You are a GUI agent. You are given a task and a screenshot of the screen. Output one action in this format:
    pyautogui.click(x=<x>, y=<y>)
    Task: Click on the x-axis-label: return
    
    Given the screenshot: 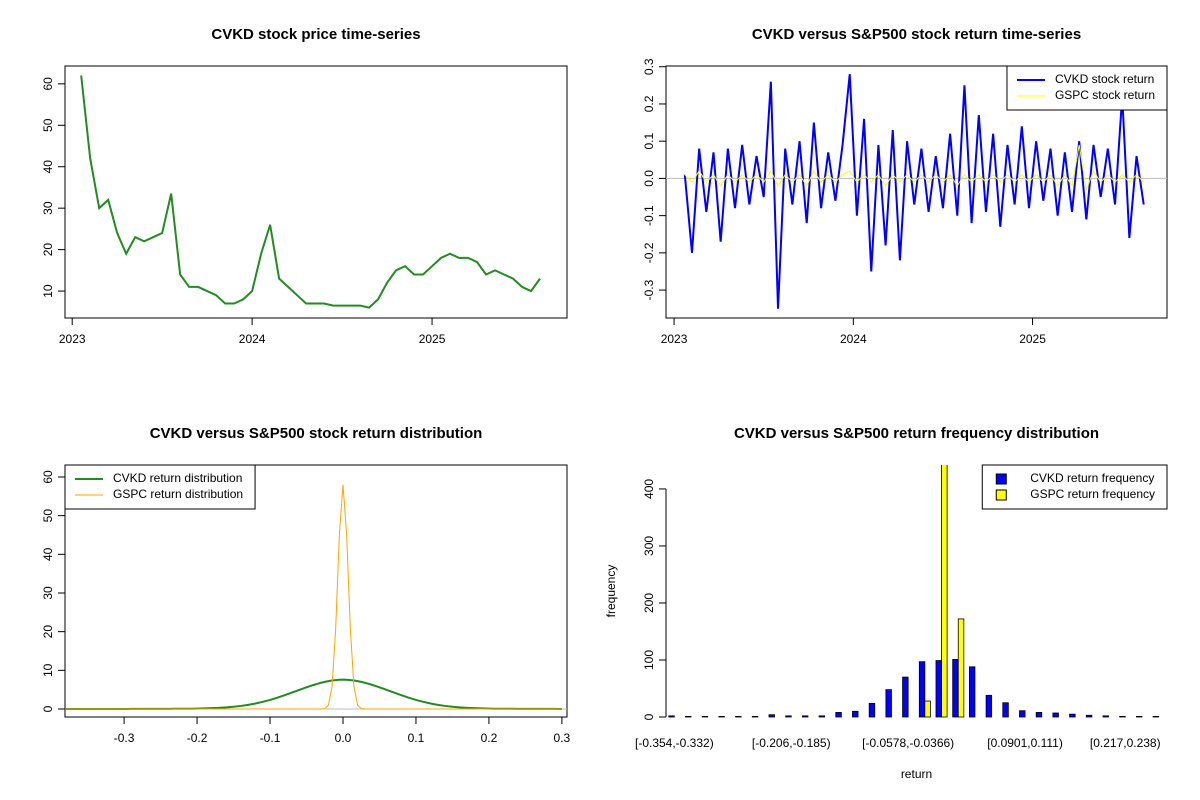 What is the action you would take?
    pyautogui.click(x=916, y=774)
    